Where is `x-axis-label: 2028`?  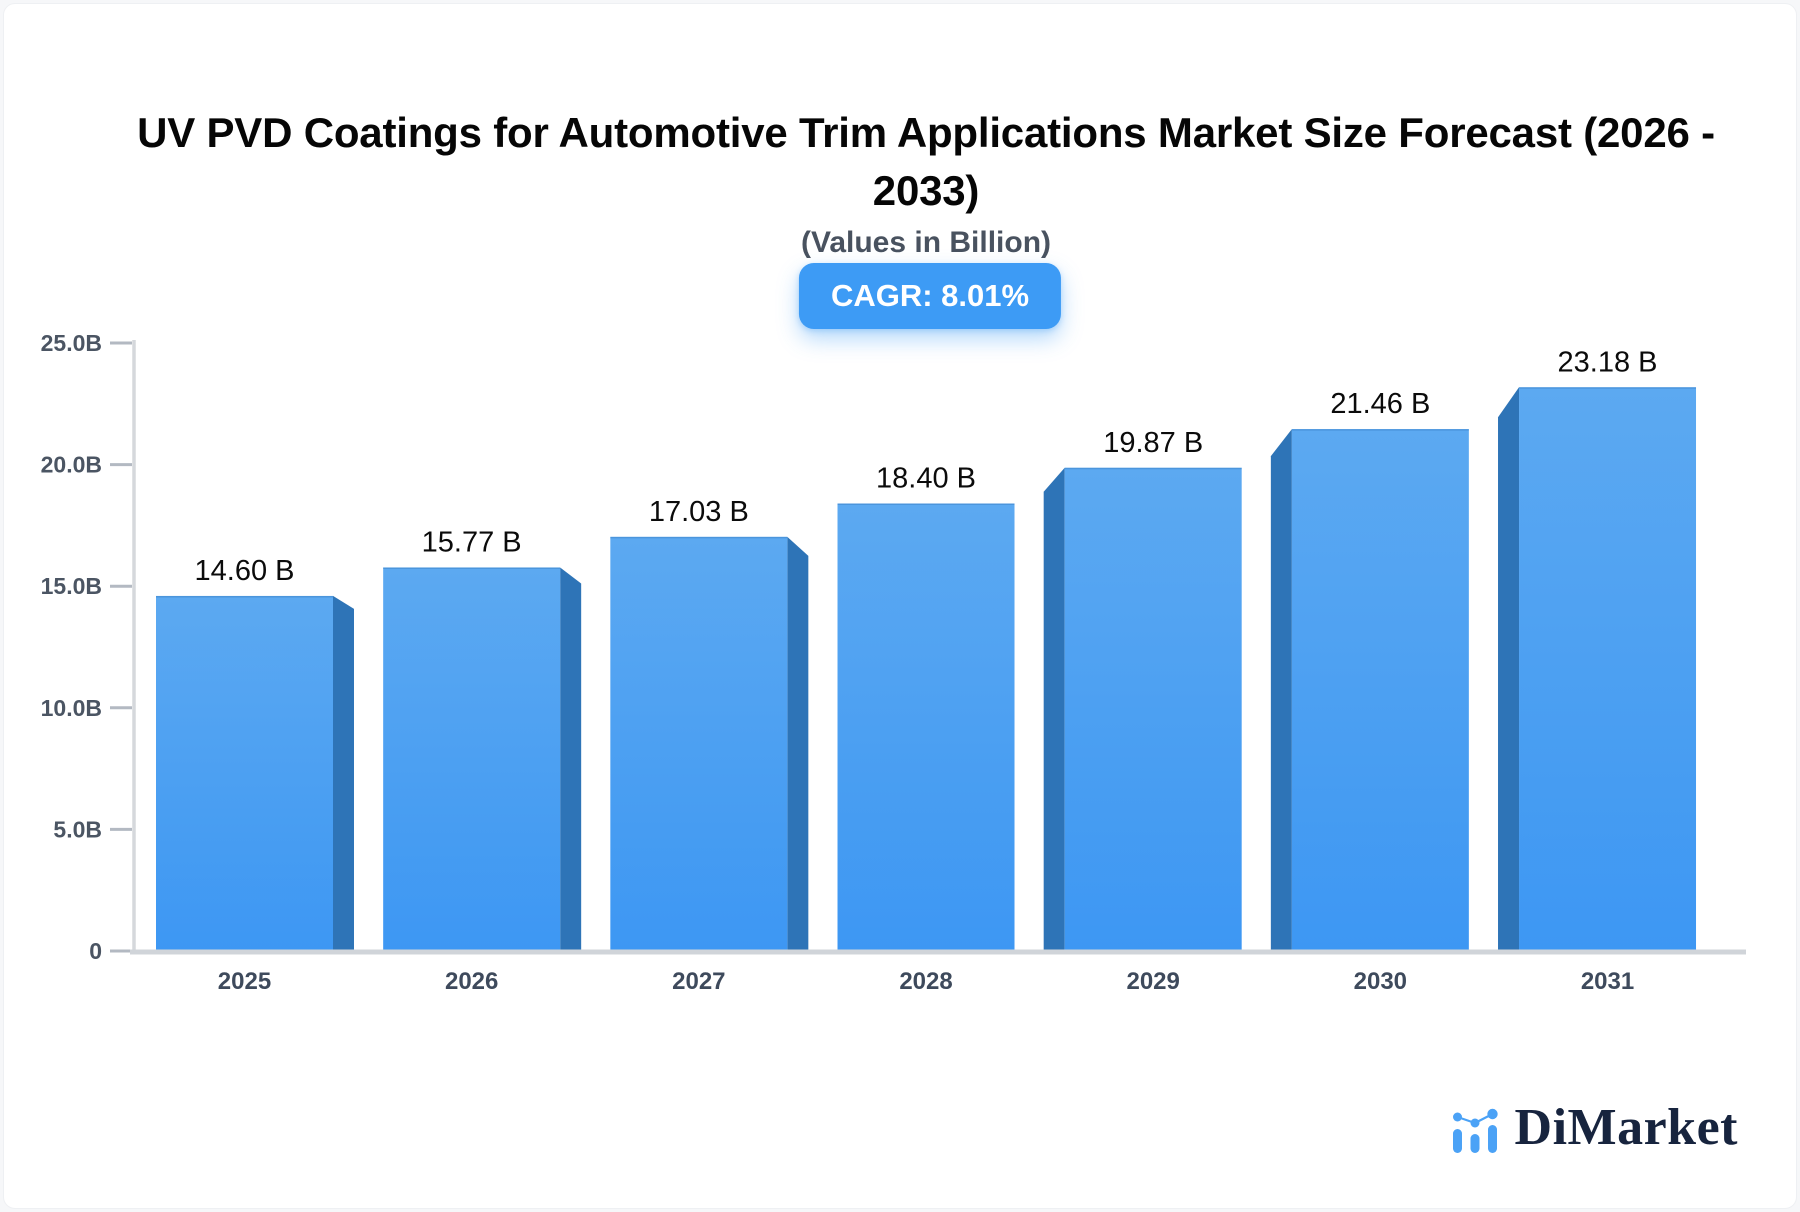 x-axis-label: 2028 is located at coordinates (925, 981).